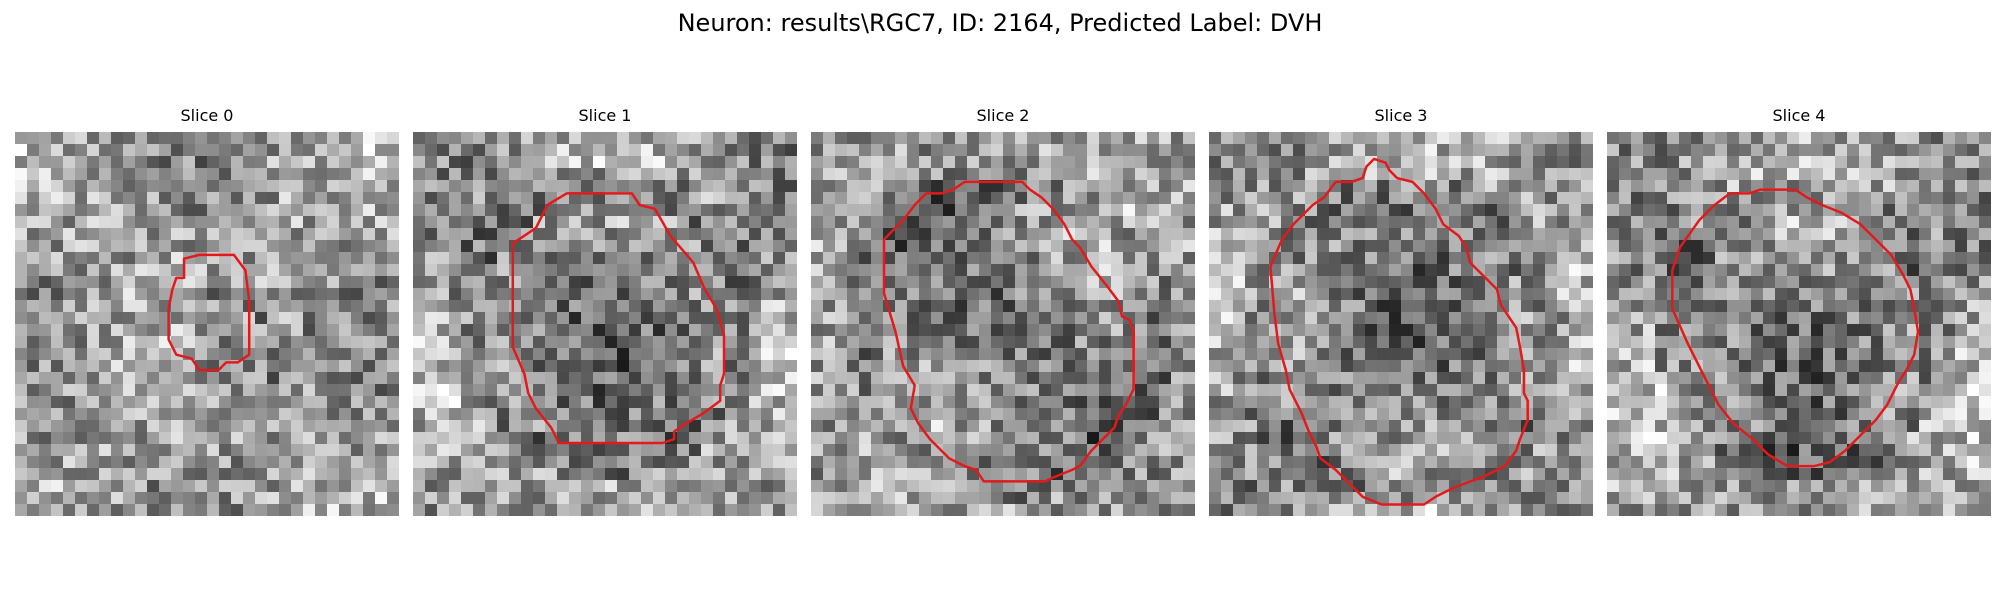 The image size is (2000, 600). What do you see at coordinates (1799, 116) in the screenshot?
I see `slice-4-title: Slice 4` at bounding box center [1799, 116].